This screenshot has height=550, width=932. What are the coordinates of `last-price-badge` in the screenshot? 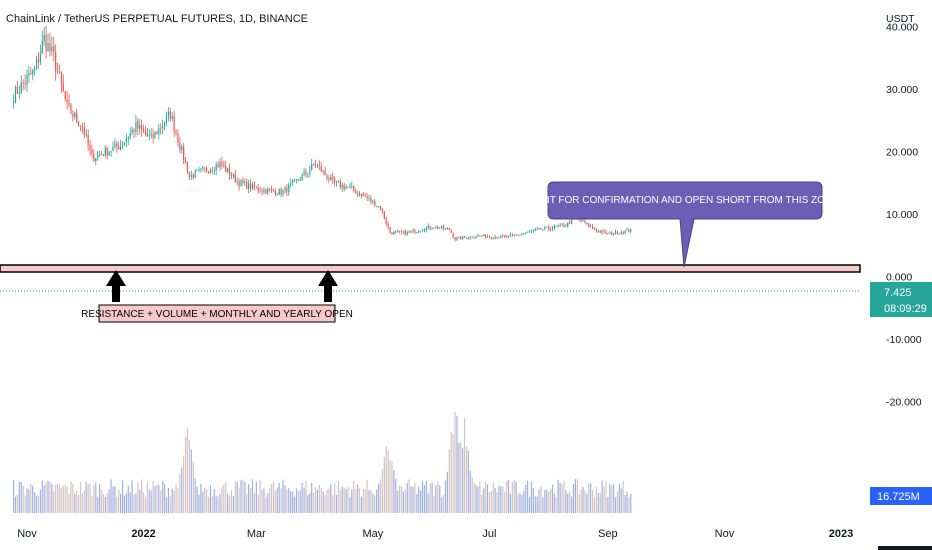 It's located at (901, 299).